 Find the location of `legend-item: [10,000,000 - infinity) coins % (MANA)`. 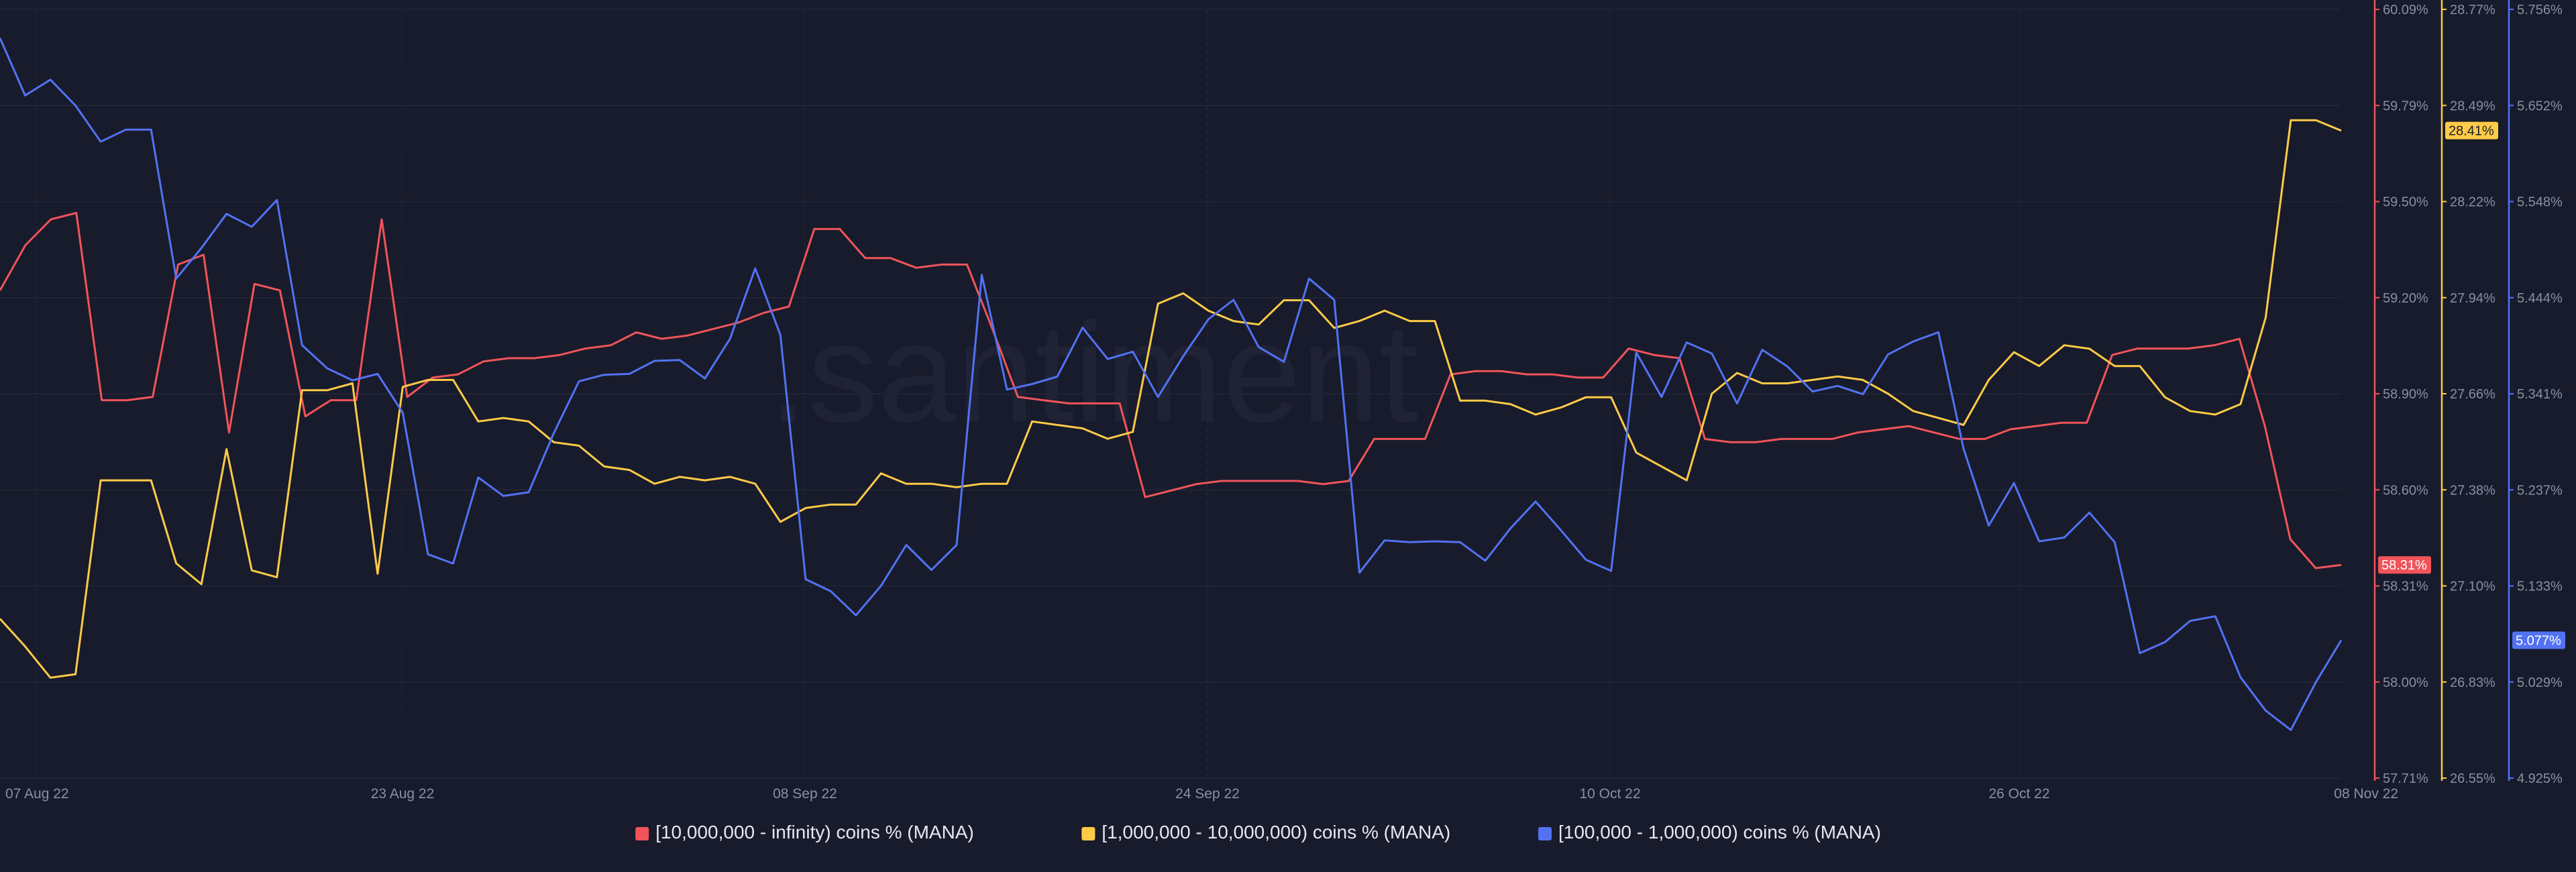

legend-item: [10,000,000 - infinity) coins % (MANA) is located at coordinates (804, 832).